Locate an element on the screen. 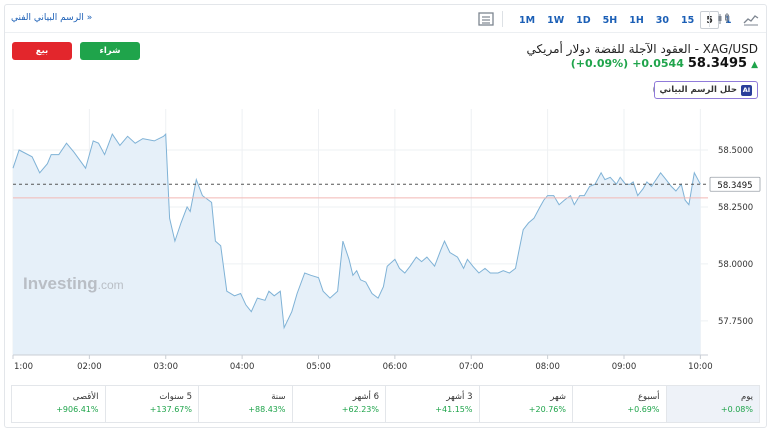 The image size is (771, 431). performance-period-label: 6 أشهر is located at coordinates (365, 397).